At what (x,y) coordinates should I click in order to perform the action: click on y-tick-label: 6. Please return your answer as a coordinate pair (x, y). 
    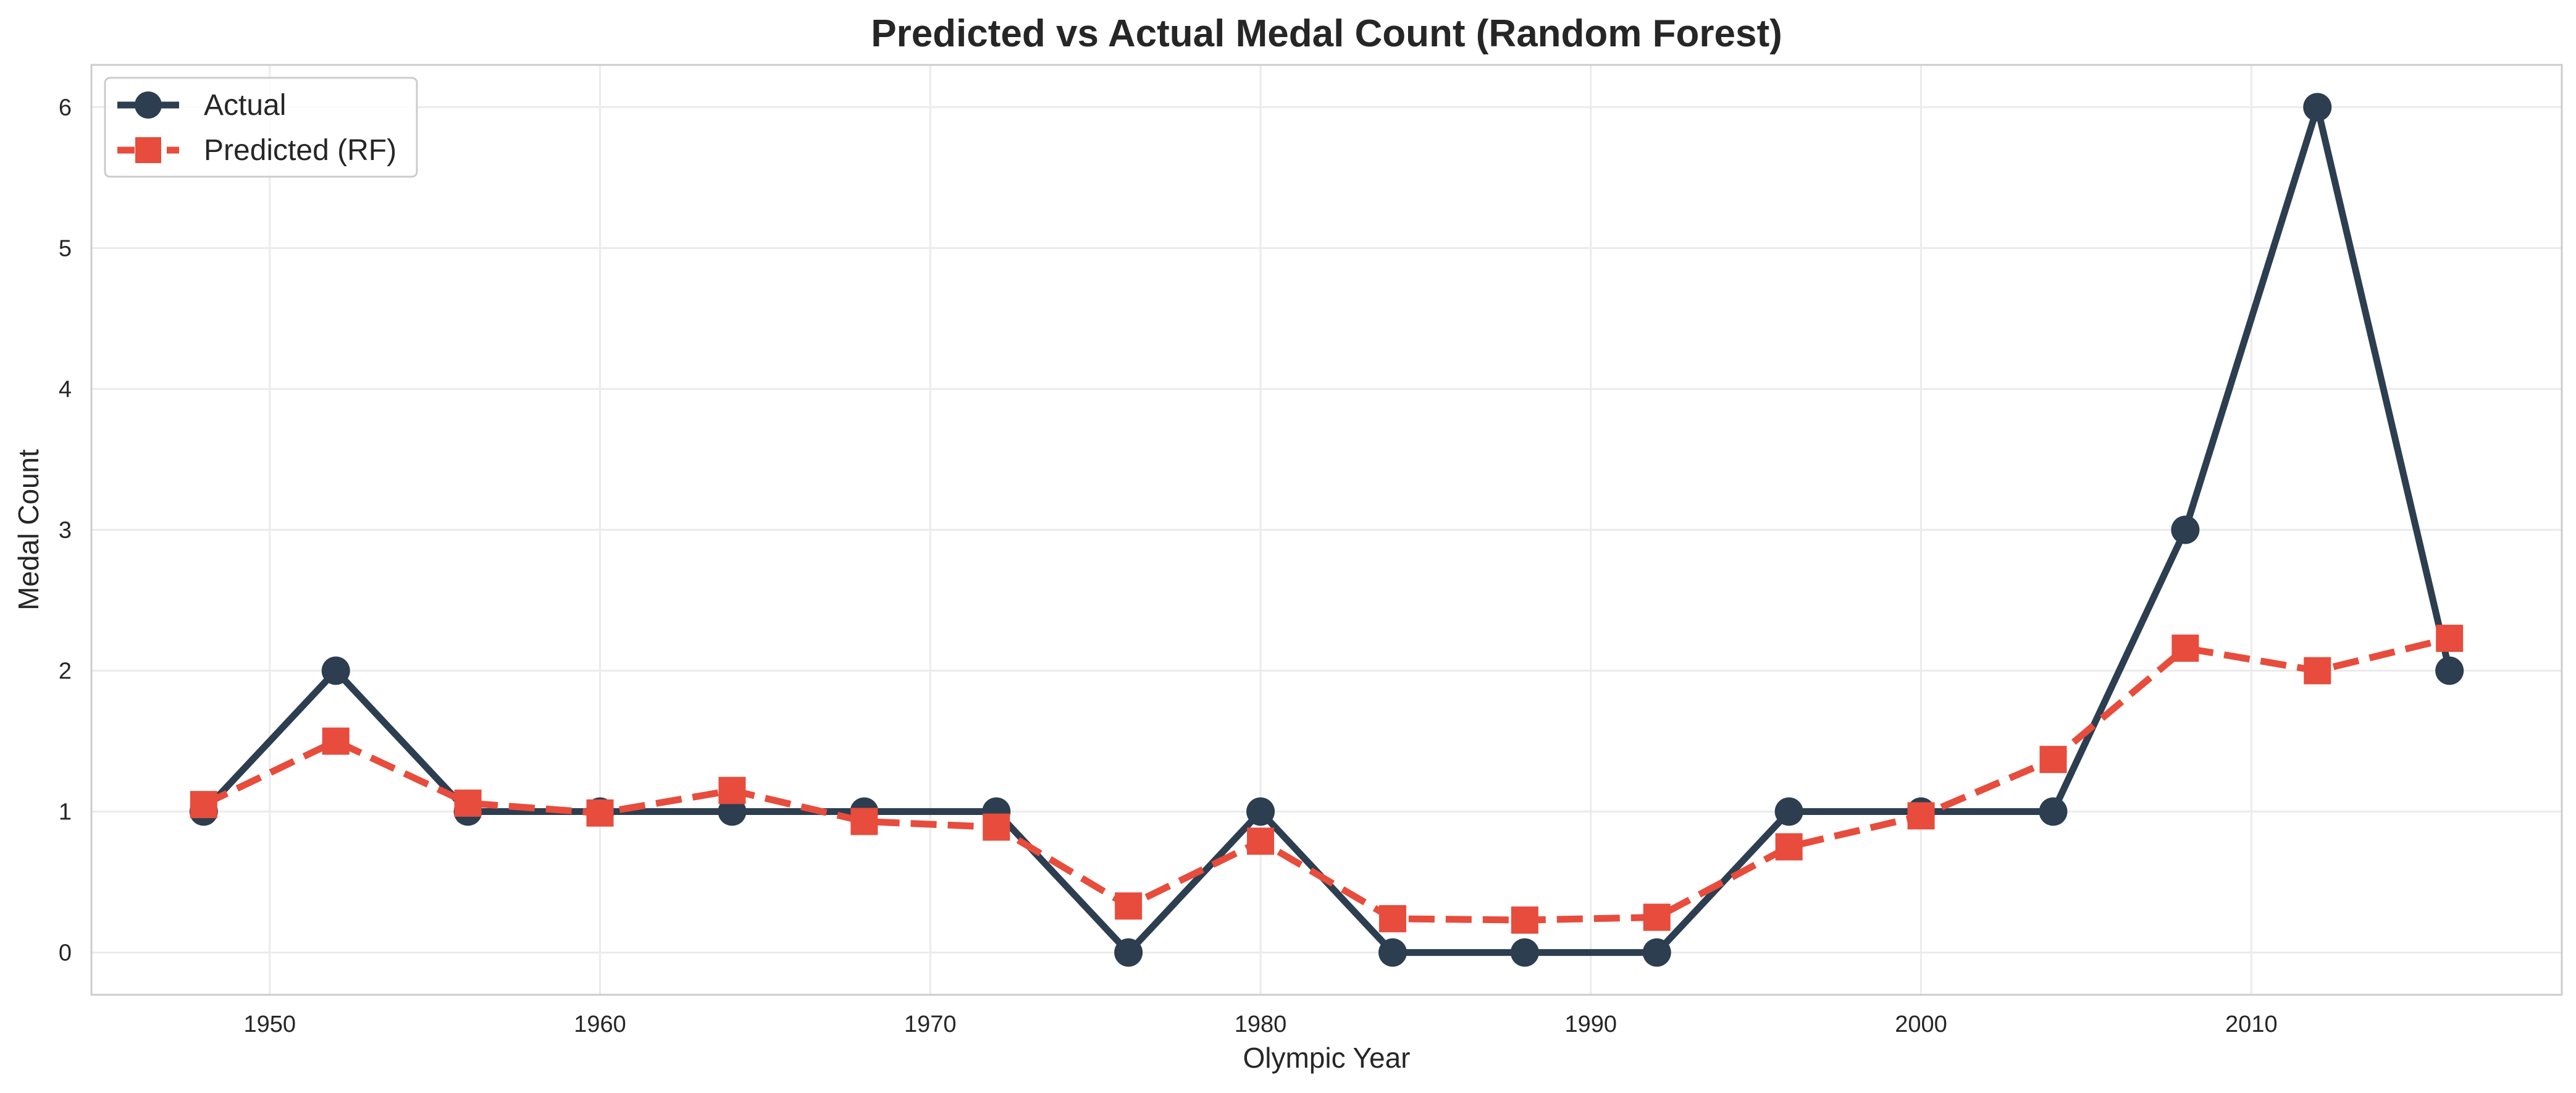
    Looking at the image, I should click on (65, 108).